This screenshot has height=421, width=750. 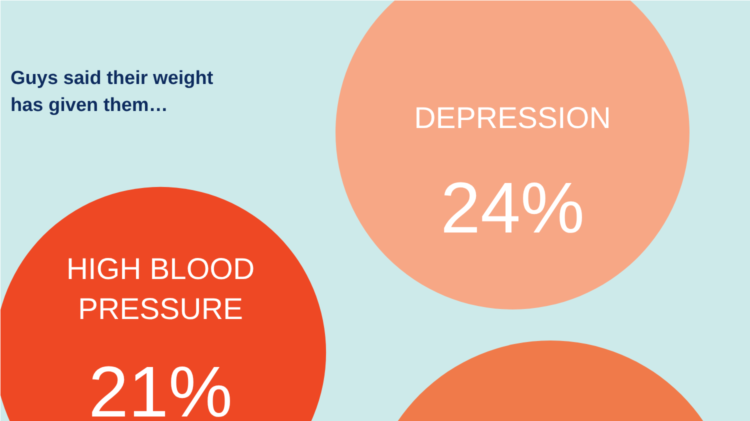 I want to click on category-label: DEPRESSION, so click(x=512, y=118).